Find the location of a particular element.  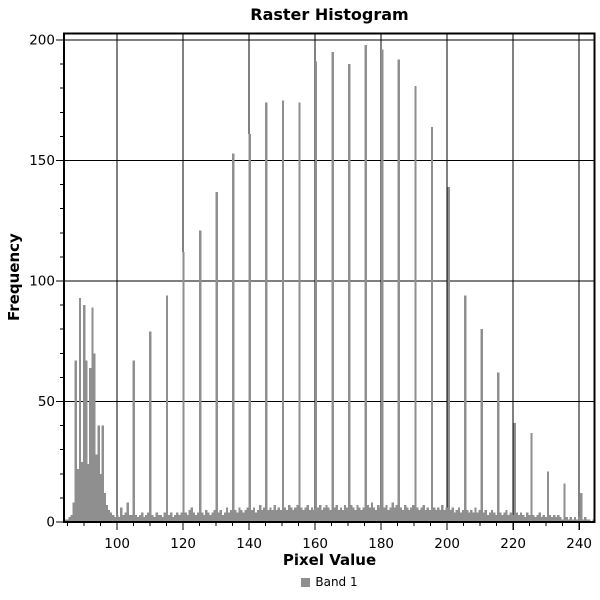

legend-label-band1: Band 1 is located at coordinates (336, 582).